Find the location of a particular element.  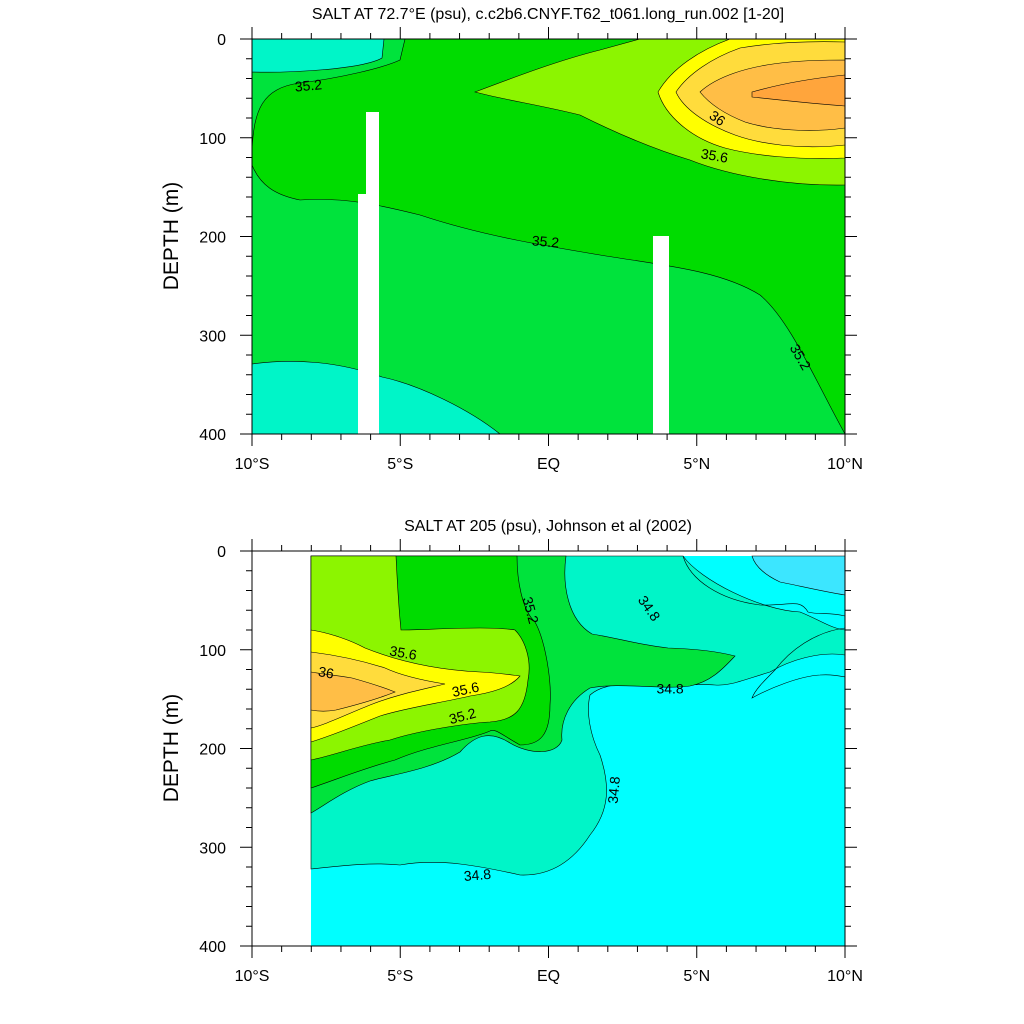

fill-36.0-36.2 is located at coordinates (353, 691).